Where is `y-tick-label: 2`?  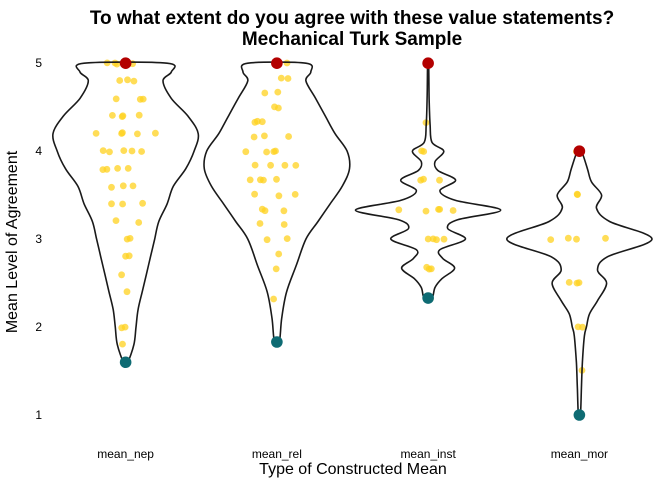
y-tick-label: 2 is located at coordinates (38, 327).